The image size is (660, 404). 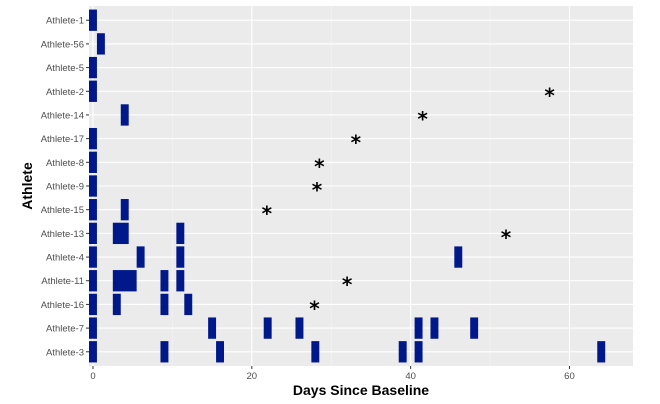 What do you see at coordinates (62, 115) in the screenshot?
I see `y-tick-label: Athlete-14` at bounding box center [62, 115].